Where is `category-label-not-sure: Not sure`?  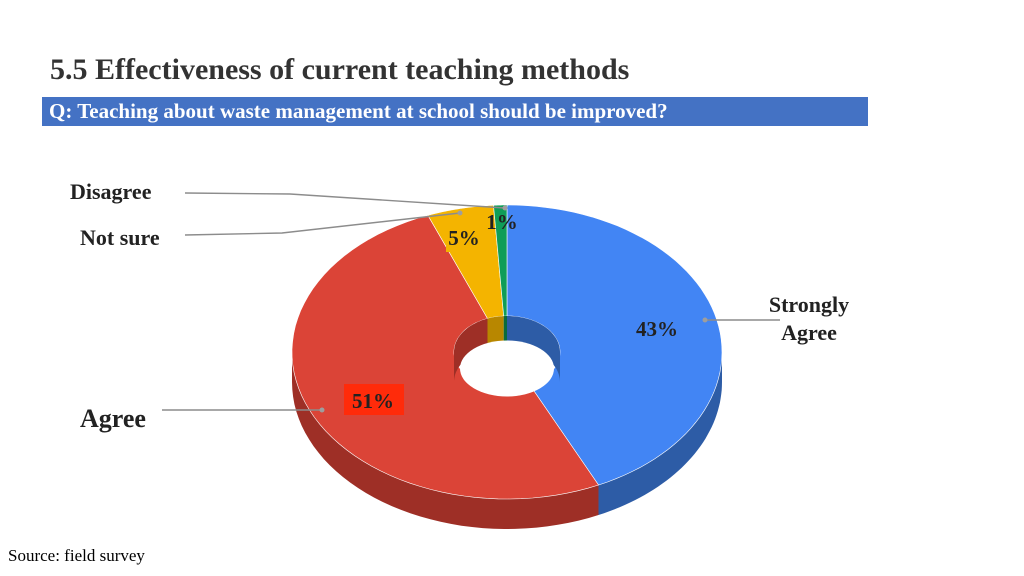
category-label-not-sure: Not sure is located at coordinates (120, 237).